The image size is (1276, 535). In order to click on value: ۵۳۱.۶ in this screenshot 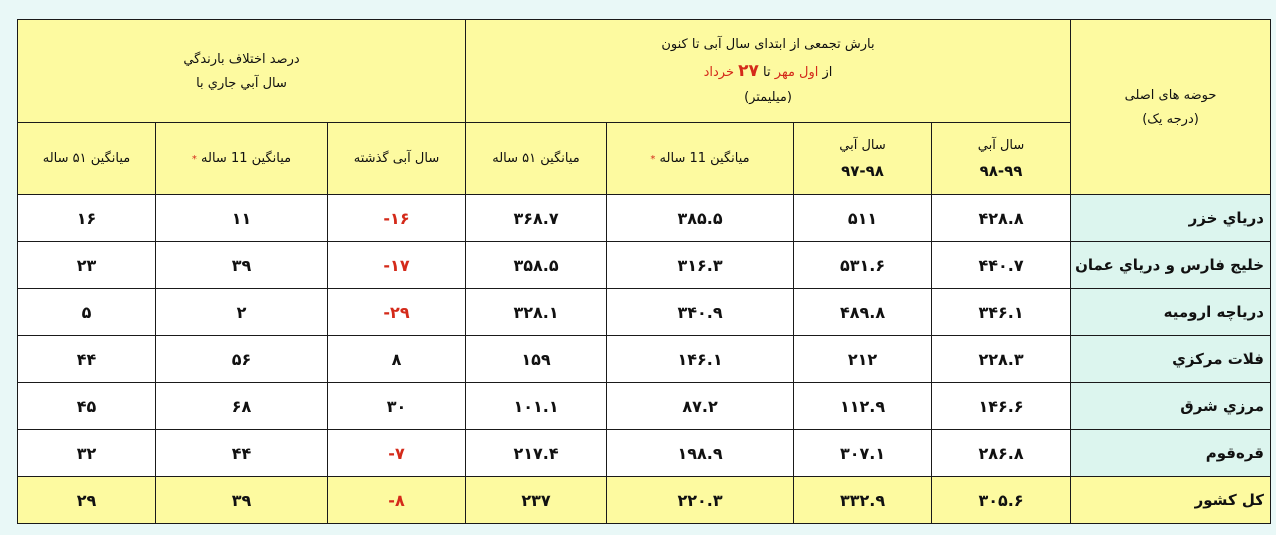, I will do `click(862, 265)`.